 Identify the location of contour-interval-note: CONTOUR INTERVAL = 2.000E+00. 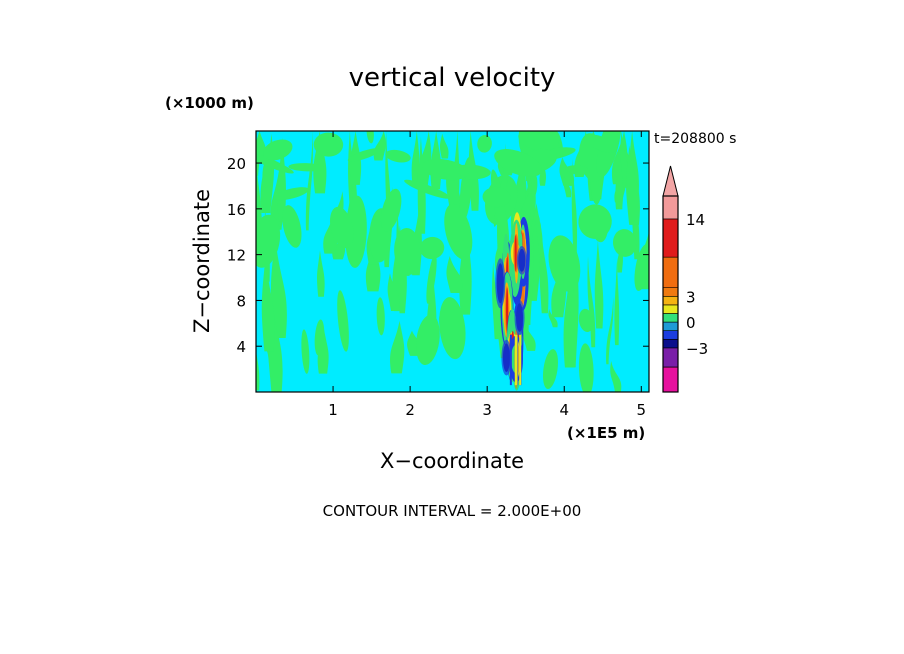
(452, 511).